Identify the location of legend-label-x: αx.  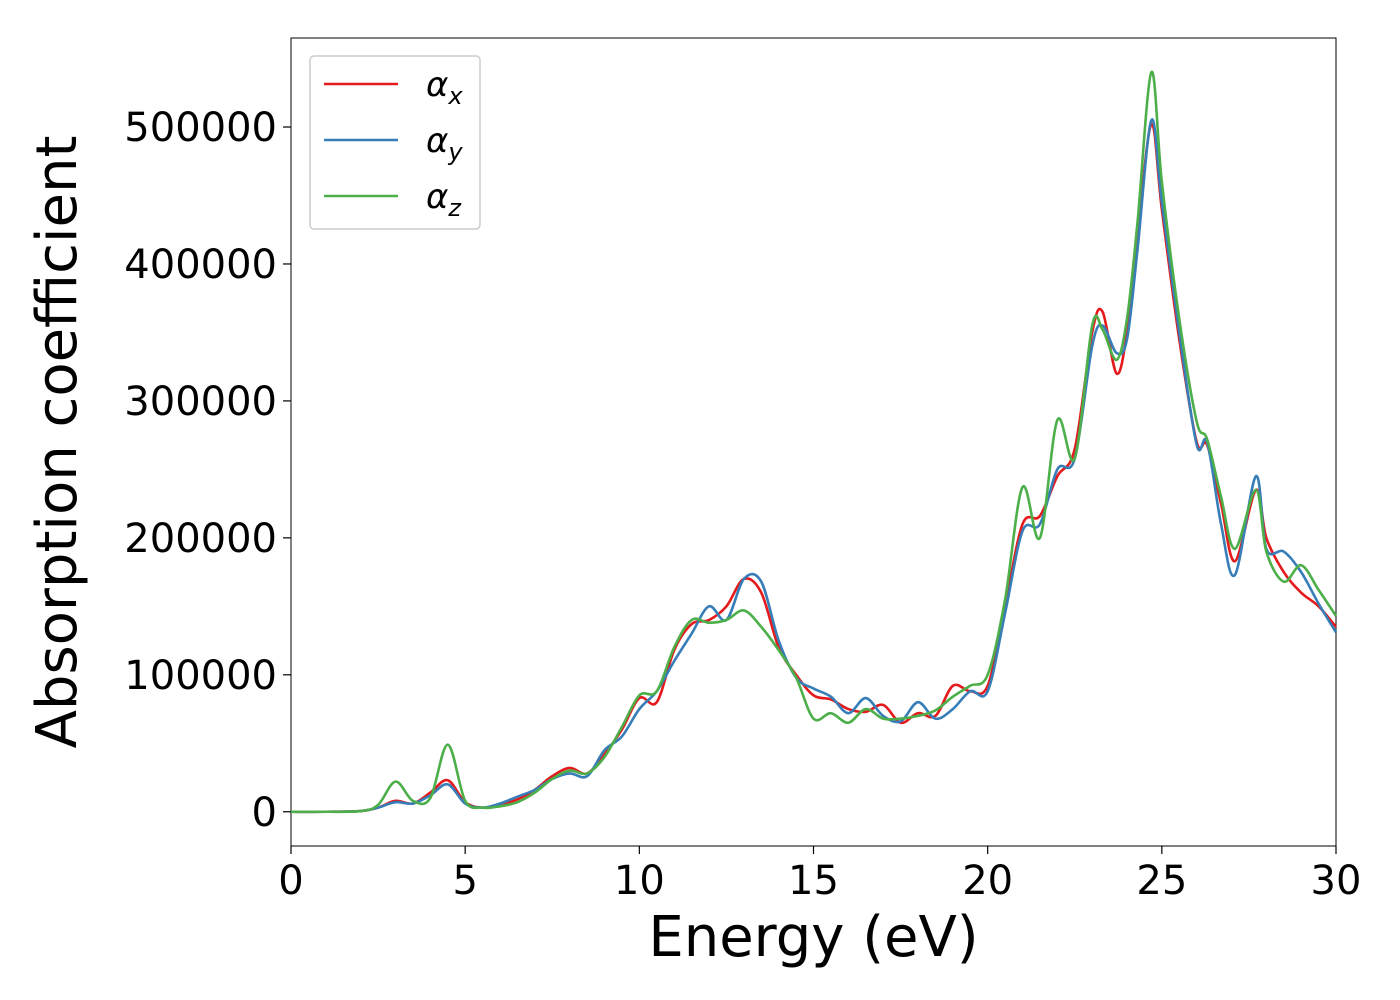
(444, 87).